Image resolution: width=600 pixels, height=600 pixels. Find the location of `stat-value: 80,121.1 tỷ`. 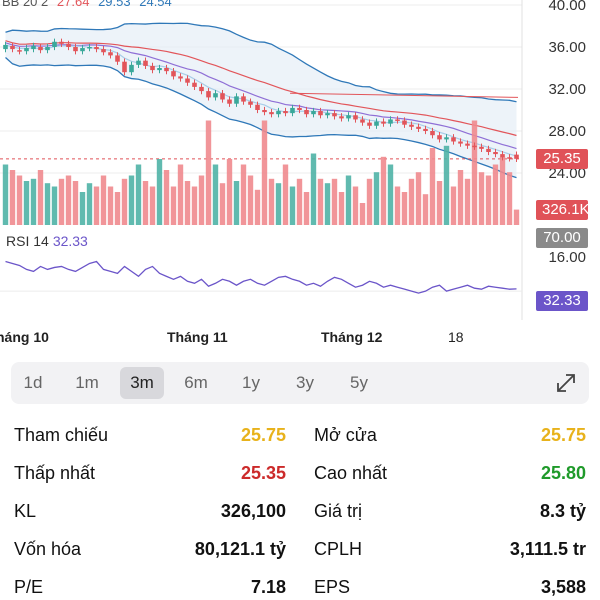

stat-value: 80,121.1 tỷ is located at coordinates (240, 548).